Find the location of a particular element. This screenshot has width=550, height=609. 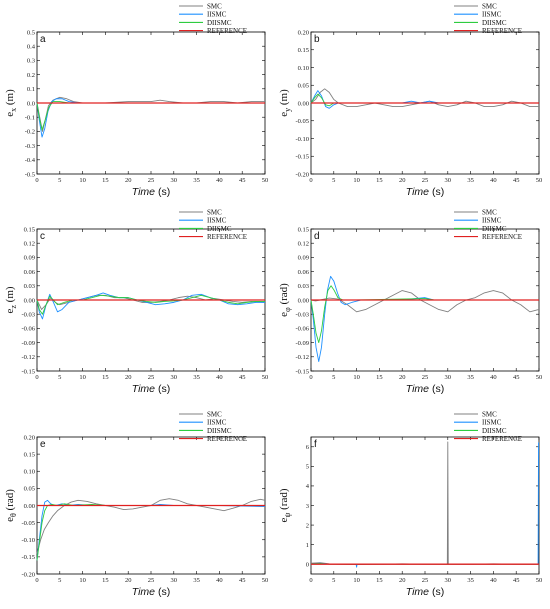

y-tick-label: 0 is located at coordinates (307, 565).